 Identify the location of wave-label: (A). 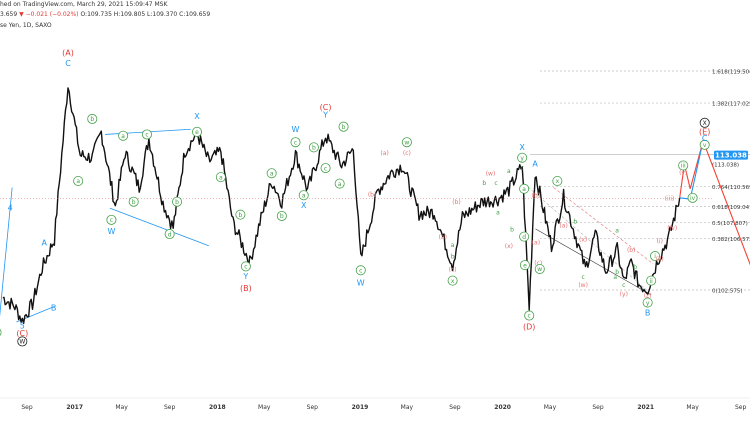
(68, 52).